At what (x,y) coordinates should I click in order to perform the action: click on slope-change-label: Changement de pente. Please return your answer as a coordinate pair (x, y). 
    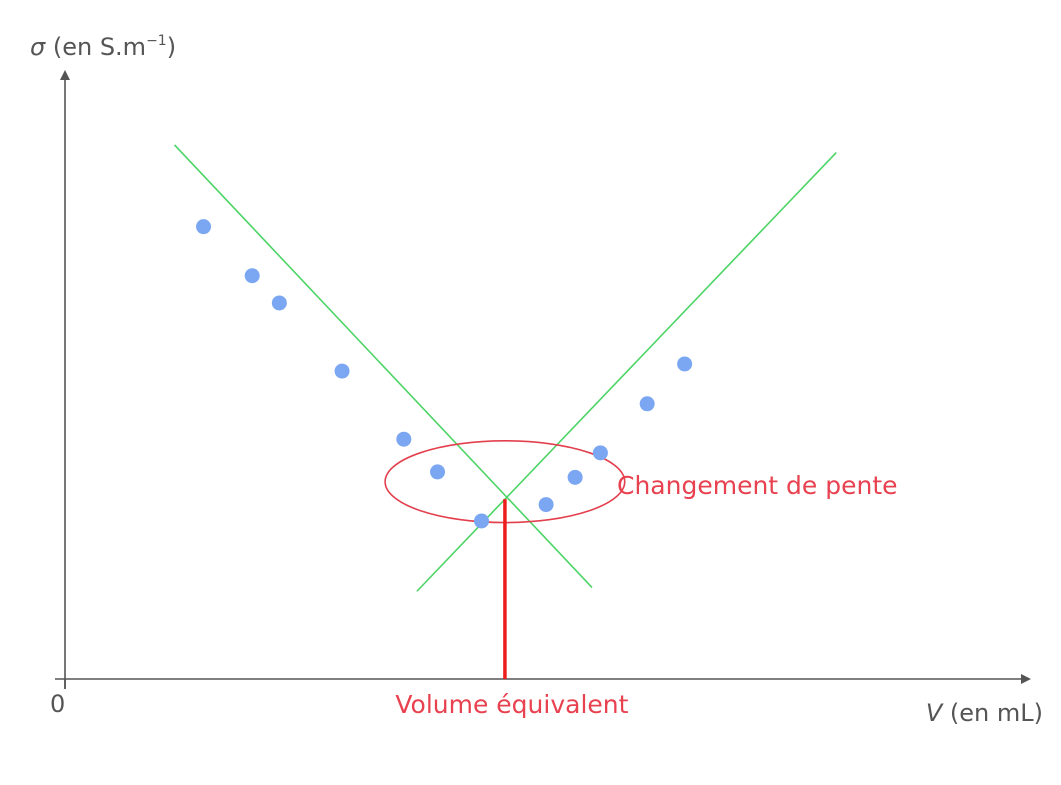
    Looking at the image, I should click on (757, 485).